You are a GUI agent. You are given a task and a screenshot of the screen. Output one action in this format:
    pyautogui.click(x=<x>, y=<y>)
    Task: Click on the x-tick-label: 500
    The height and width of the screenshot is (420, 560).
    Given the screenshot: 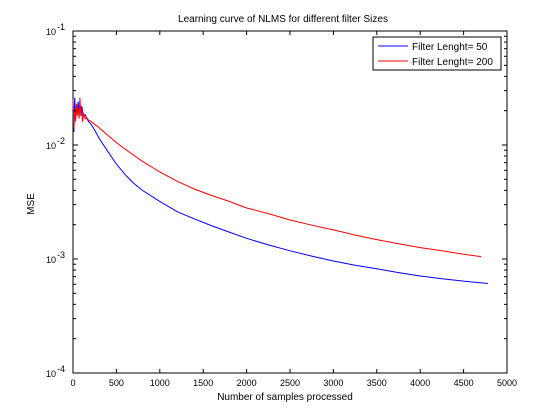 What is the action you would take?
    pyautogui.click(x=116, y=383)
    